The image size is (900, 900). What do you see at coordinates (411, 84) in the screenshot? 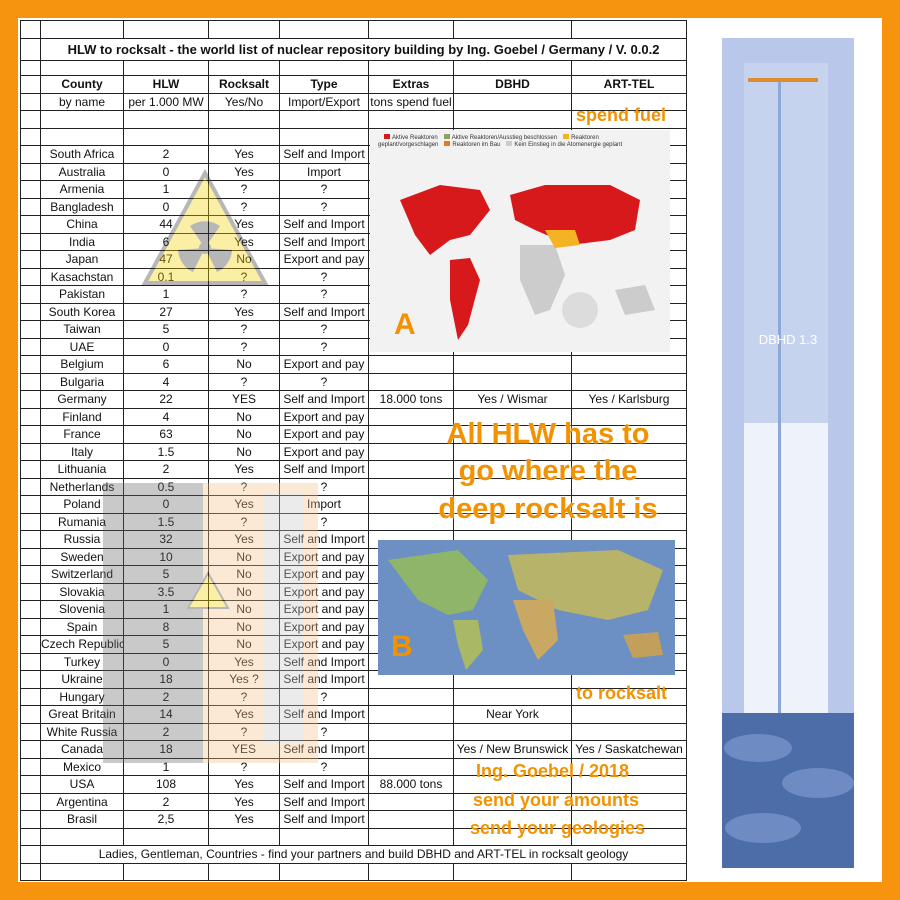
I see `table-cell: Extras` at bounding box center [411, 84].